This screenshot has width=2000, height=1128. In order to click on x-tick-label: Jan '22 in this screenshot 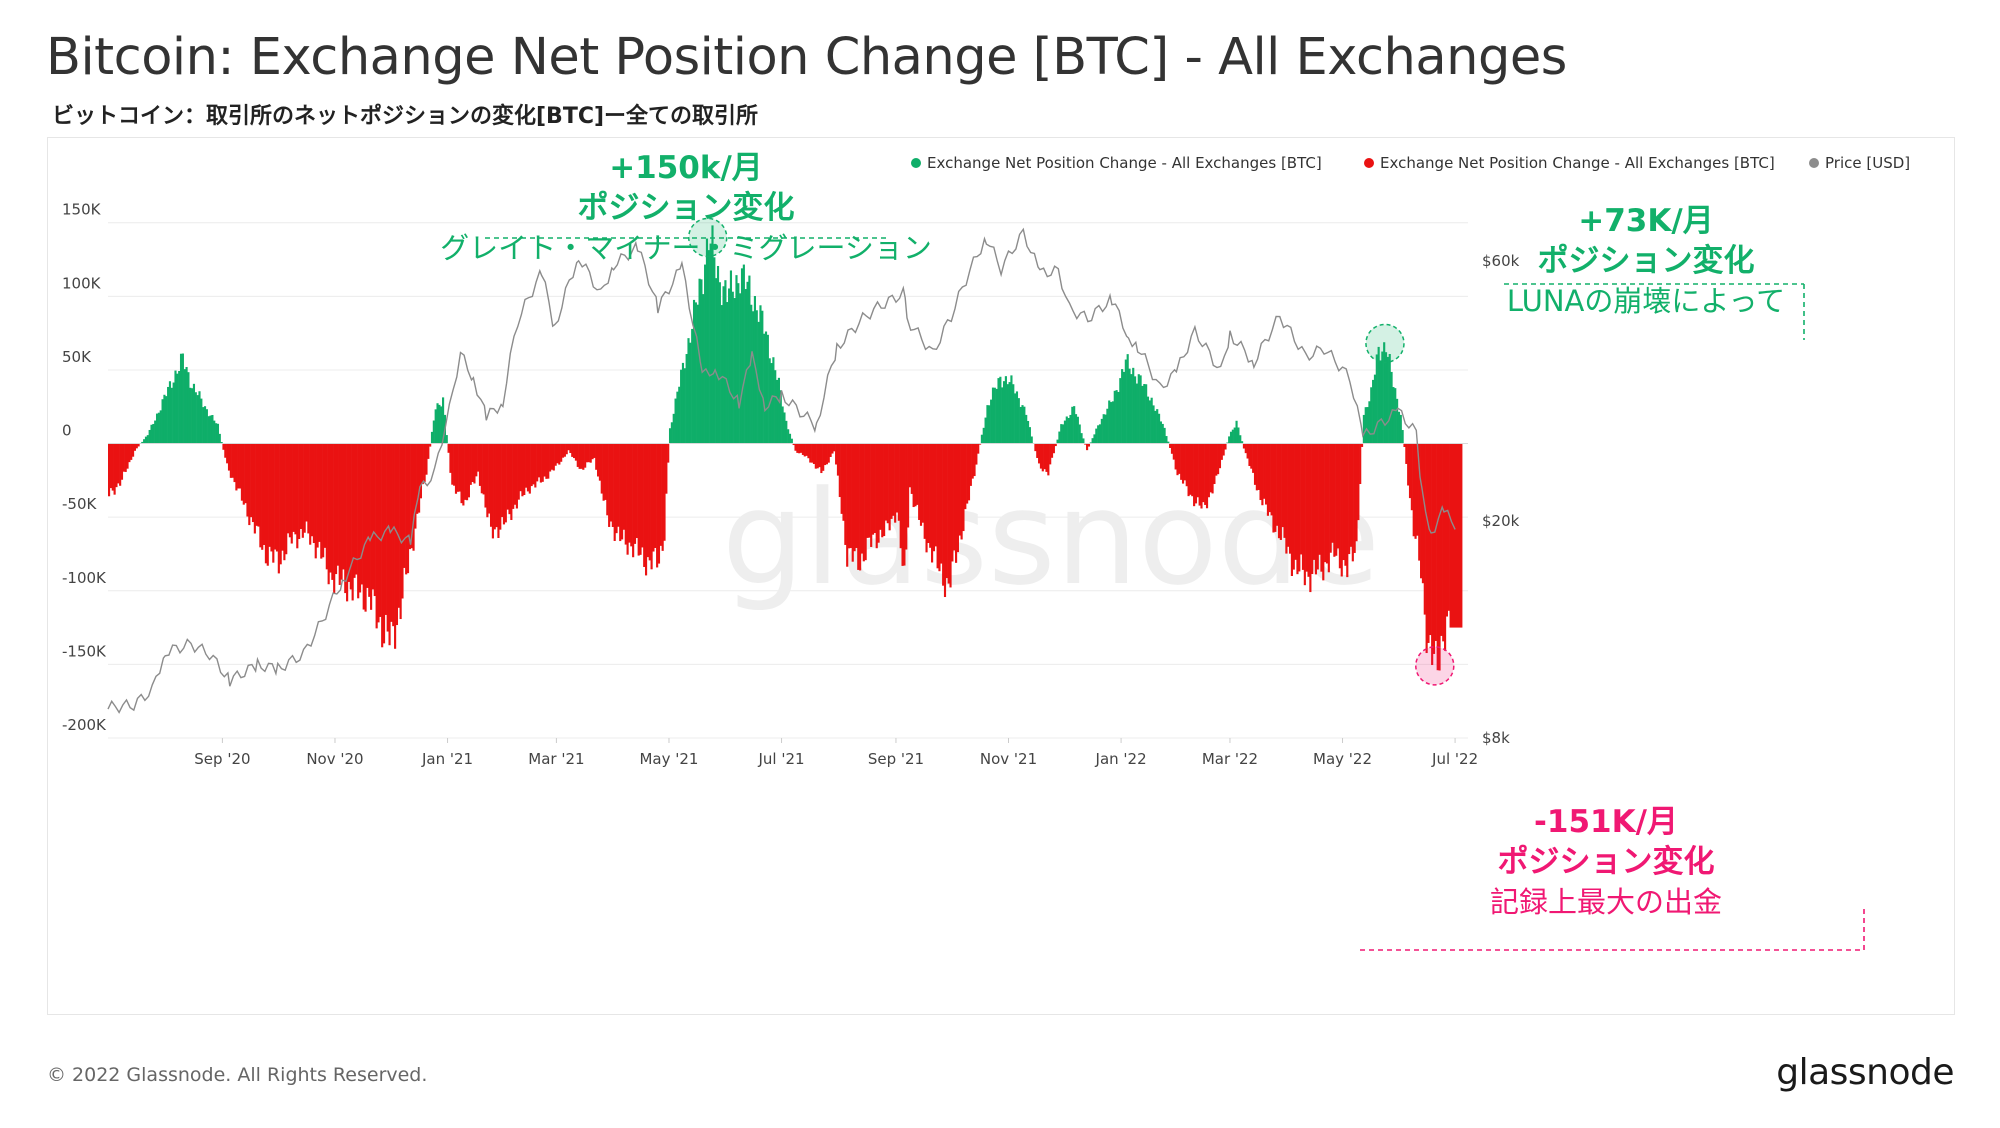, I will do `click(1121, 759)`.